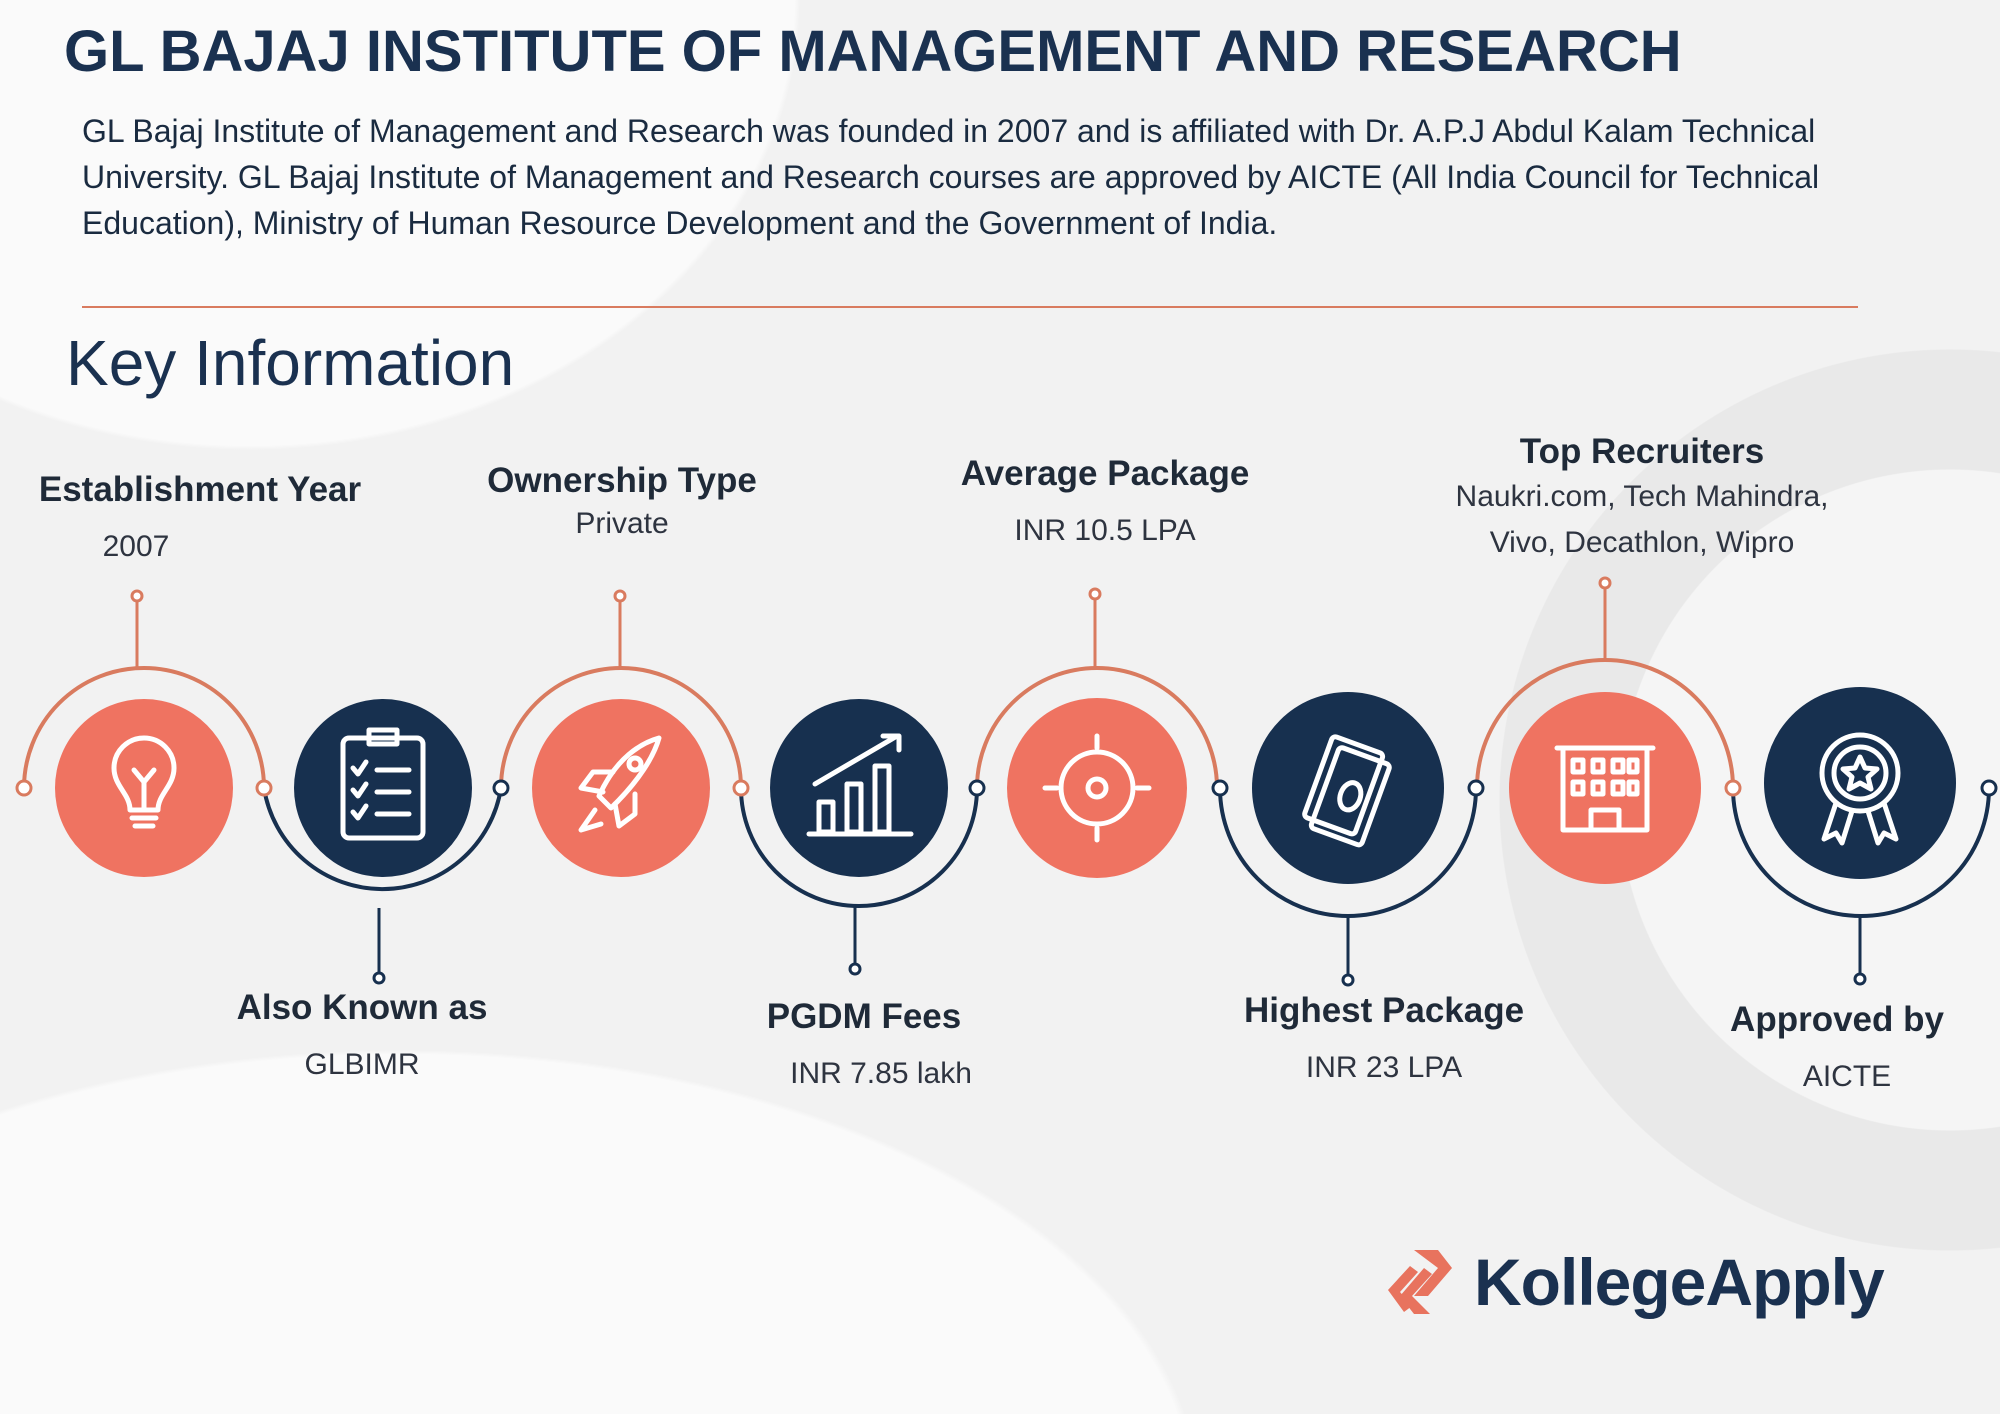 The image size is (2000, 1414). Describe the element at coordinates (1105, 473) in the screenshot. I see `info-label: Average Package` at that location.